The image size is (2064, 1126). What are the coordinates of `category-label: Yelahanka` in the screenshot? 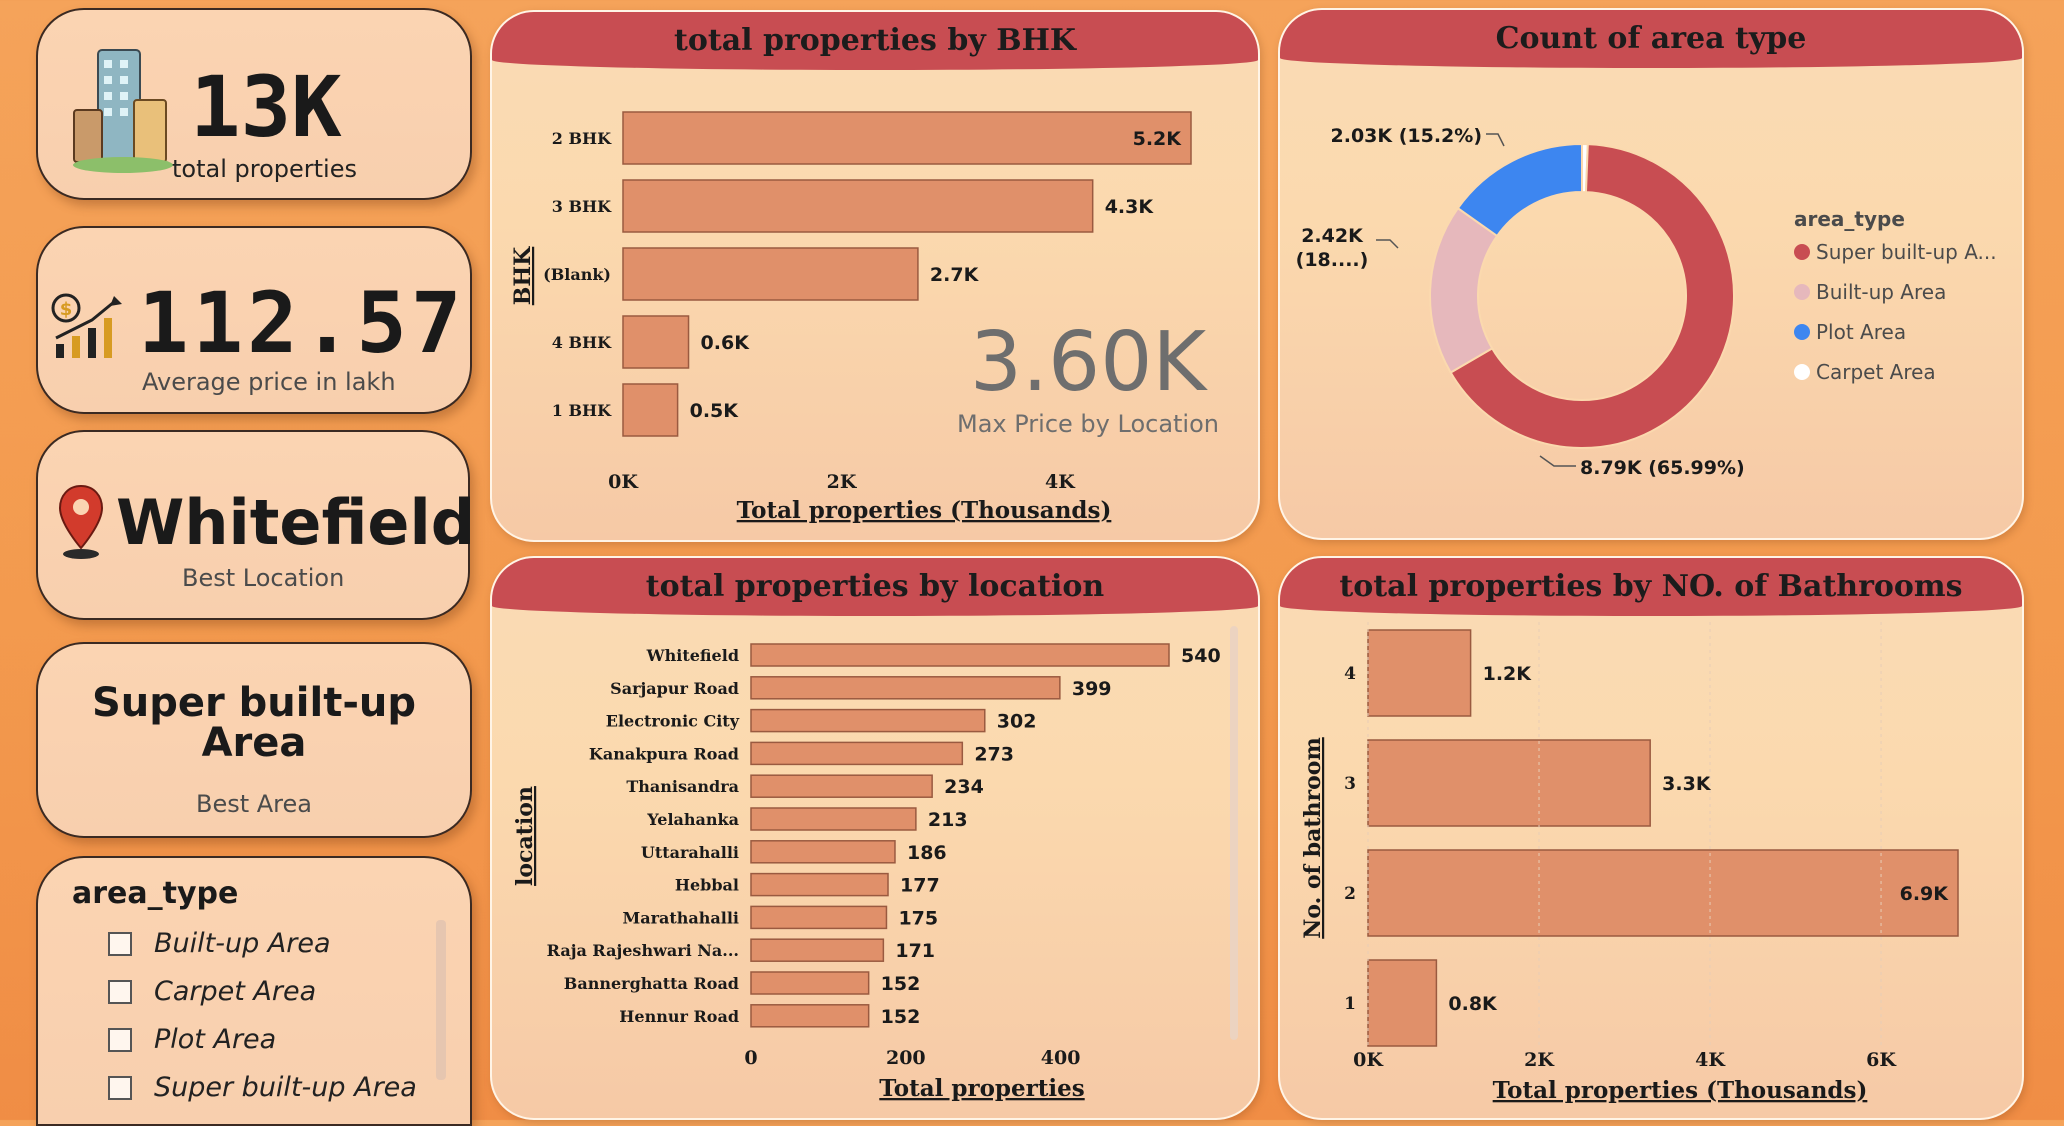 It's located at (692, 819).